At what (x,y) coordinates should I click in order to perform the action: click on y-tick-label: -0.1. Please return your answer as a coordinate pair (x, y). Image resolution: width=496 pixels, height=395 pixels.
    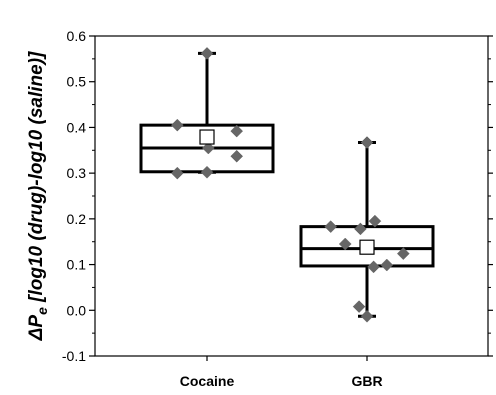
    Looking at the image, I should click on (74, 356).